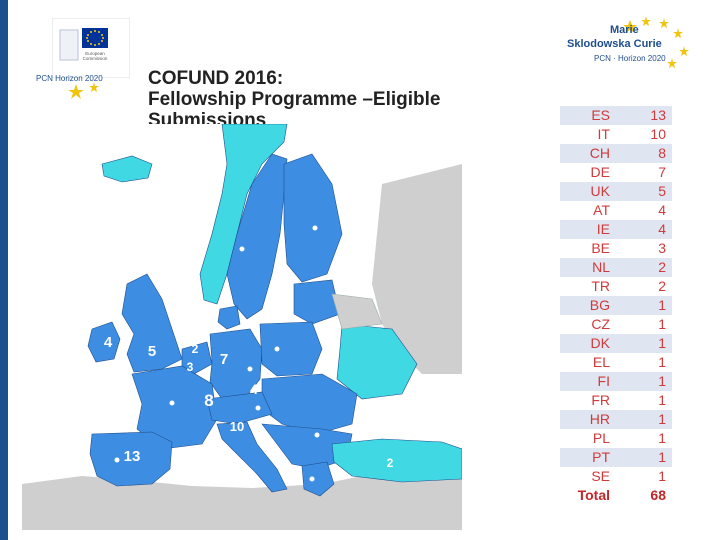 This screenshot has height=540, width=720. Describe the element at coordinates (600, 324) in the screenshot. I see `country-code: CZ` at that location.